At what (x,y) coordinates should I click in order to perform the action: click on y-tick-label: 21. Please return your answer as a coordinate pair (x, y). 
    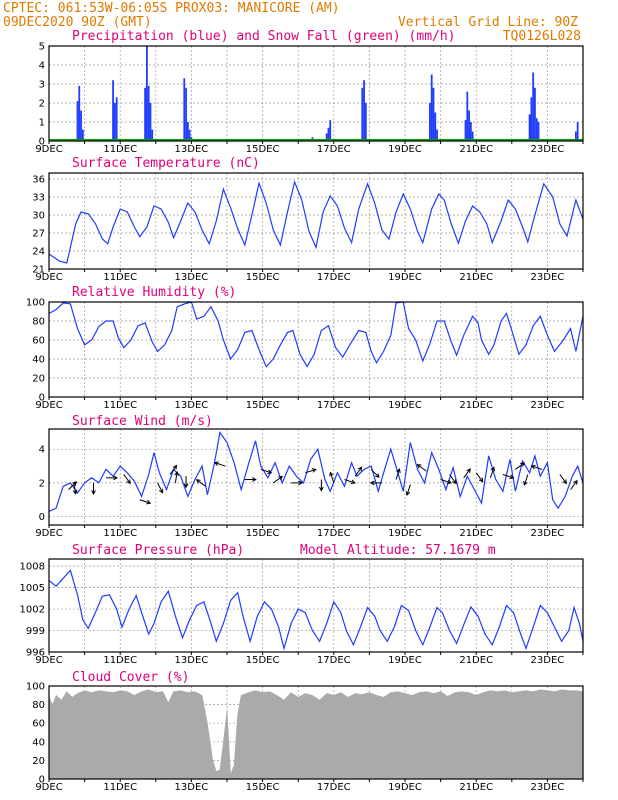
    Looking at the image, I should click on (38, 270).